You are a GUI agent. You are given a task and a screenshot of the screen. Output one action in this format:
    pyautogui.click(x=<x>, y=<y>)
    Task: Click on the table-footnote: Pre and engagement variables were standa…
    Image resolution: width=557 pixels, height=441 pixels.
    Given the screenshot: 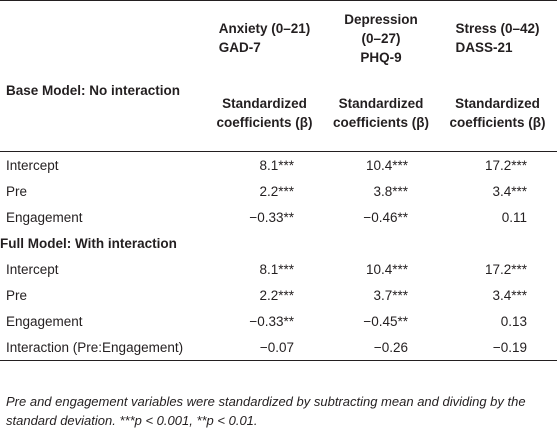 What is the action you would take?
    pyautogui.click(x=266, y=411)
    